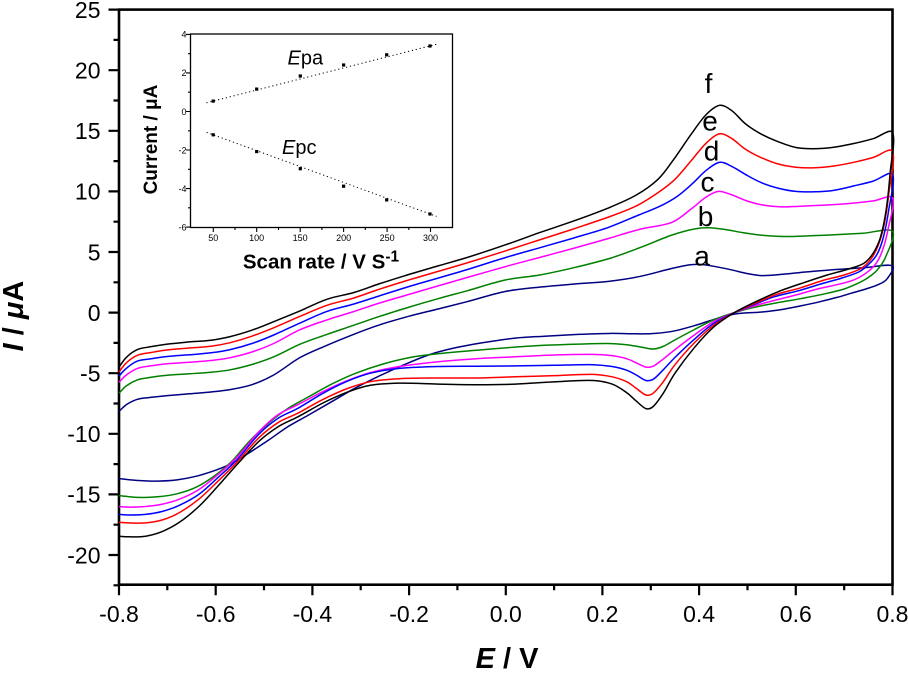 This screenshot has width=908, height=675. What do you see at coordinates (506, 614) in the screenshot?
I see `svg-text: 0.0` at bounding box center [506, 614].